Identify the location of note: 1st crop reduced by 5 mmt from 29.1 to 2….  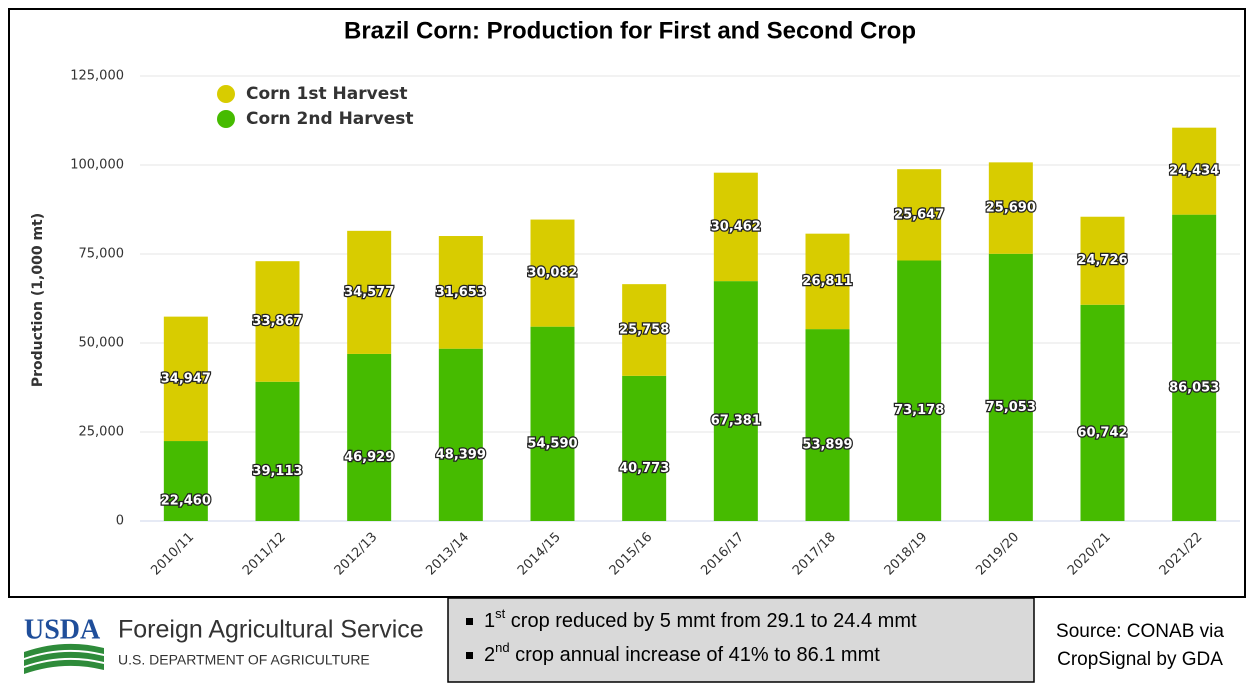
(700, 619).